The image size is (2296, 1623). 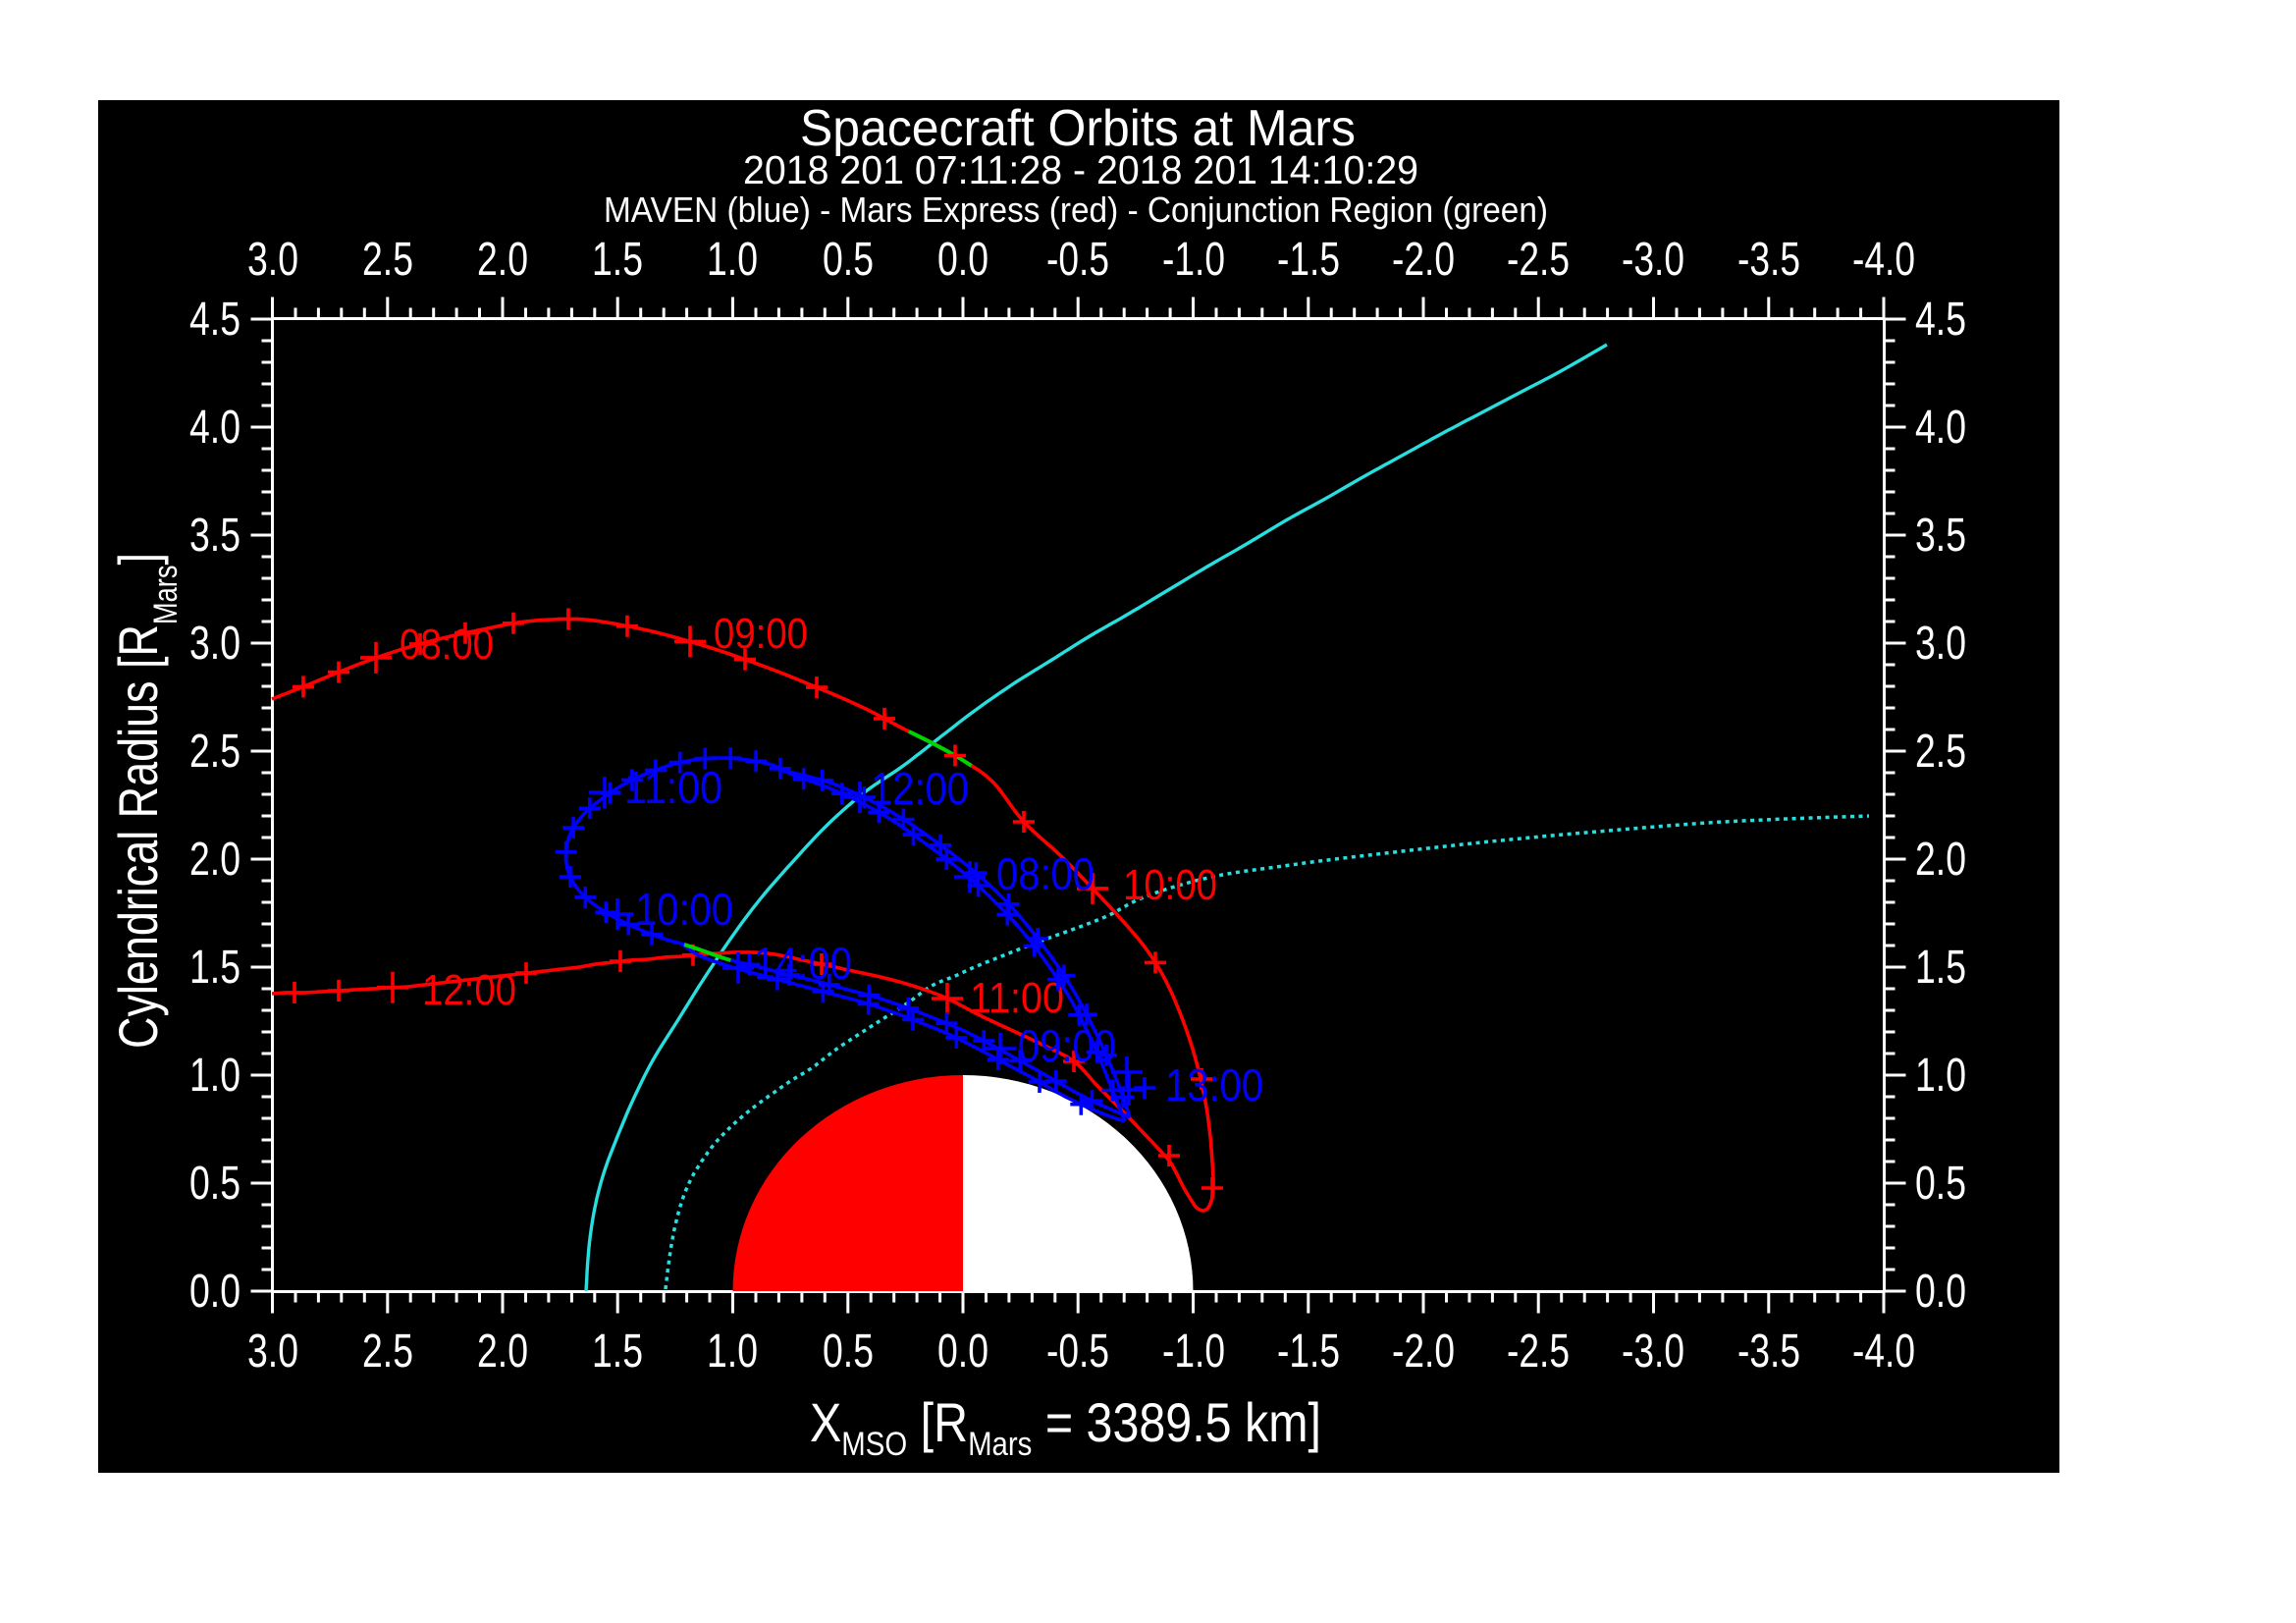 What do you see at coordinates (1066, 1427) in the screenshot?
I see `svg-text: XMSO [RMars = 3389.5 km]` at bounding box center [1066, 1427].